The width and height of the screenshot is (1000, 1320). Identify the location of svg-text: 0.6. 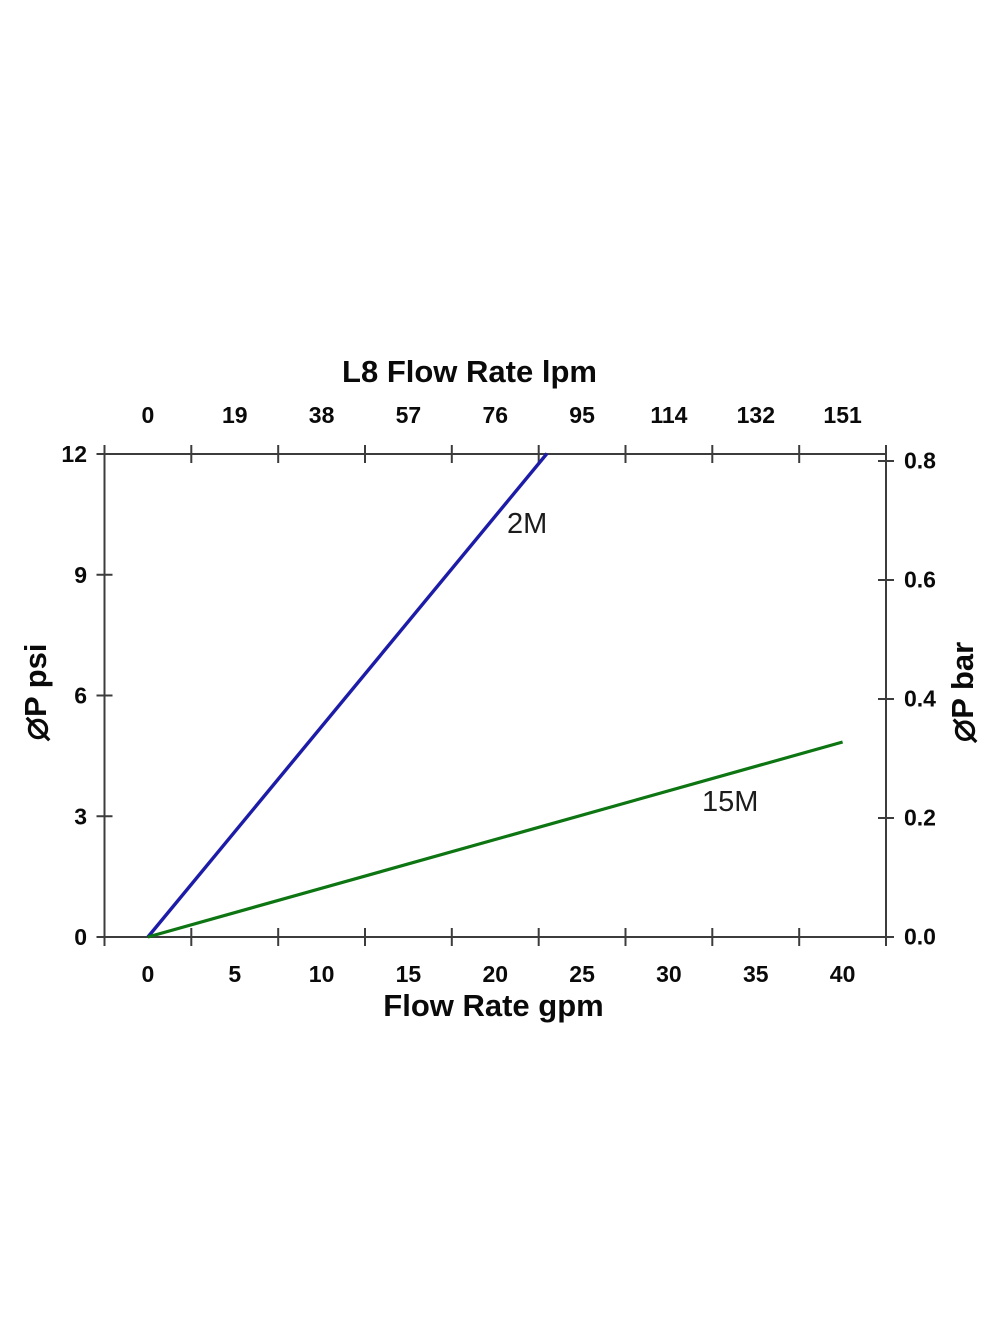
(920, 580).